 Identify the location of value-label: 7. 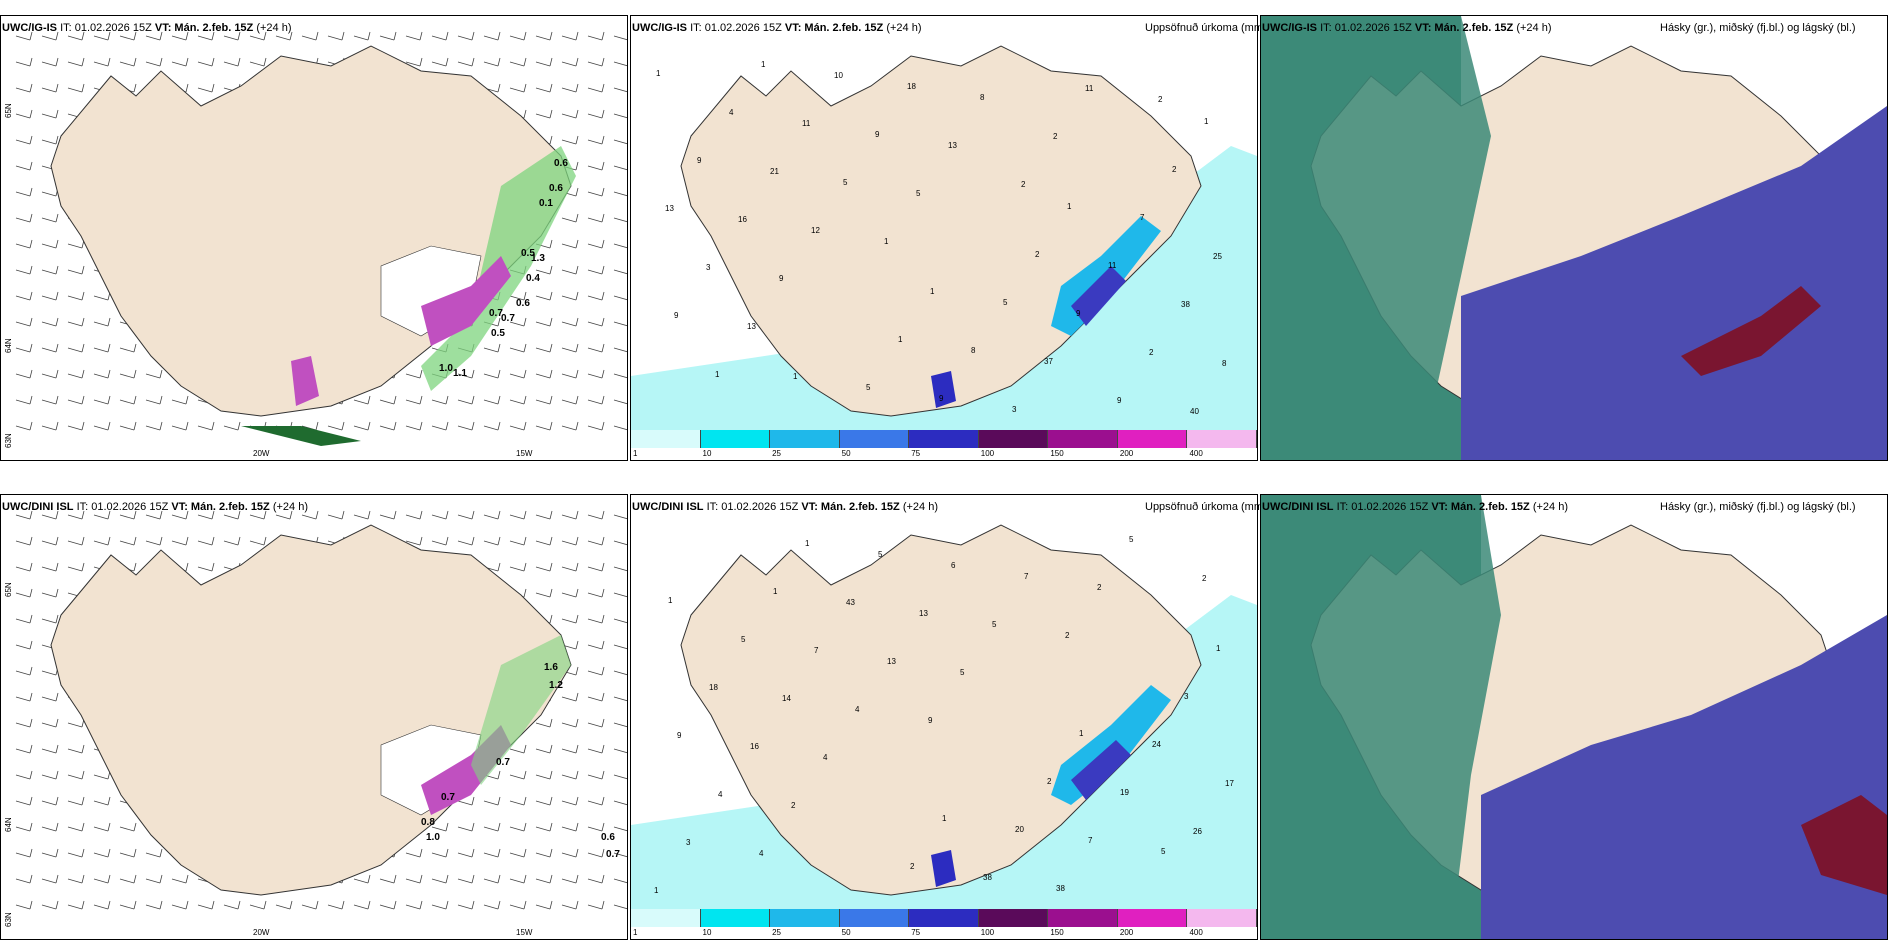
(1090, 840).